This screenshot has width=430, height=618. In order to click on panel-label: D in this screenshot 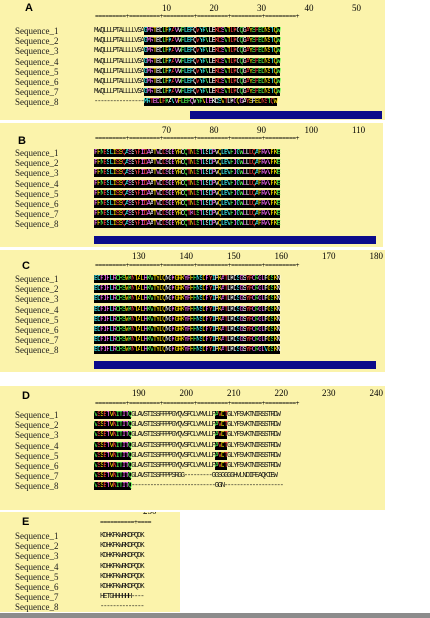, I will do `click(26, 396)`.